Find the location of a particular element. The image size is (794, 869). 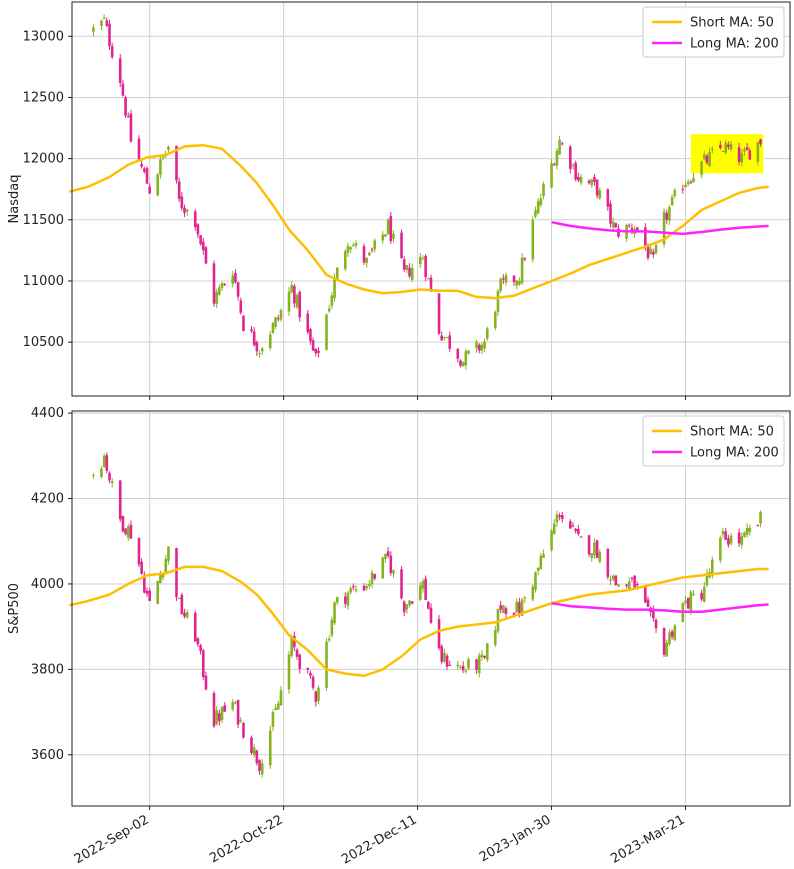

y-tick-label: 4400 is located at coordinates (47, 413).